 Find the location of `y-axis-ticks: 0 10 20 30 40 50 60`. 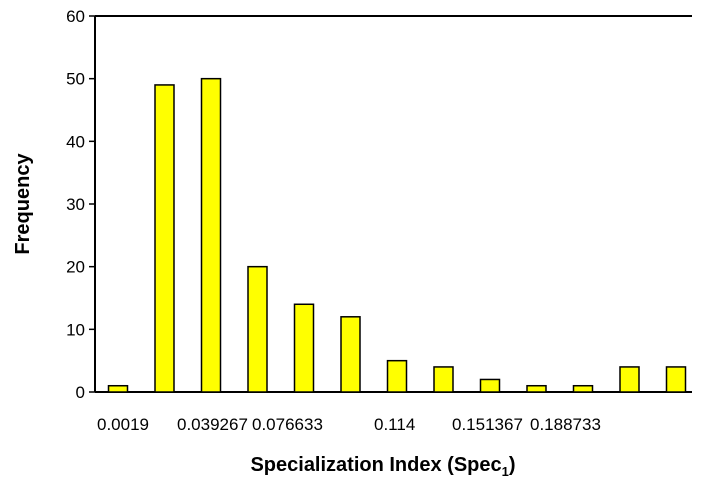

y-axis-ticks: 0 10 20 30 40 50 60 is located at coordinates (80, 204).